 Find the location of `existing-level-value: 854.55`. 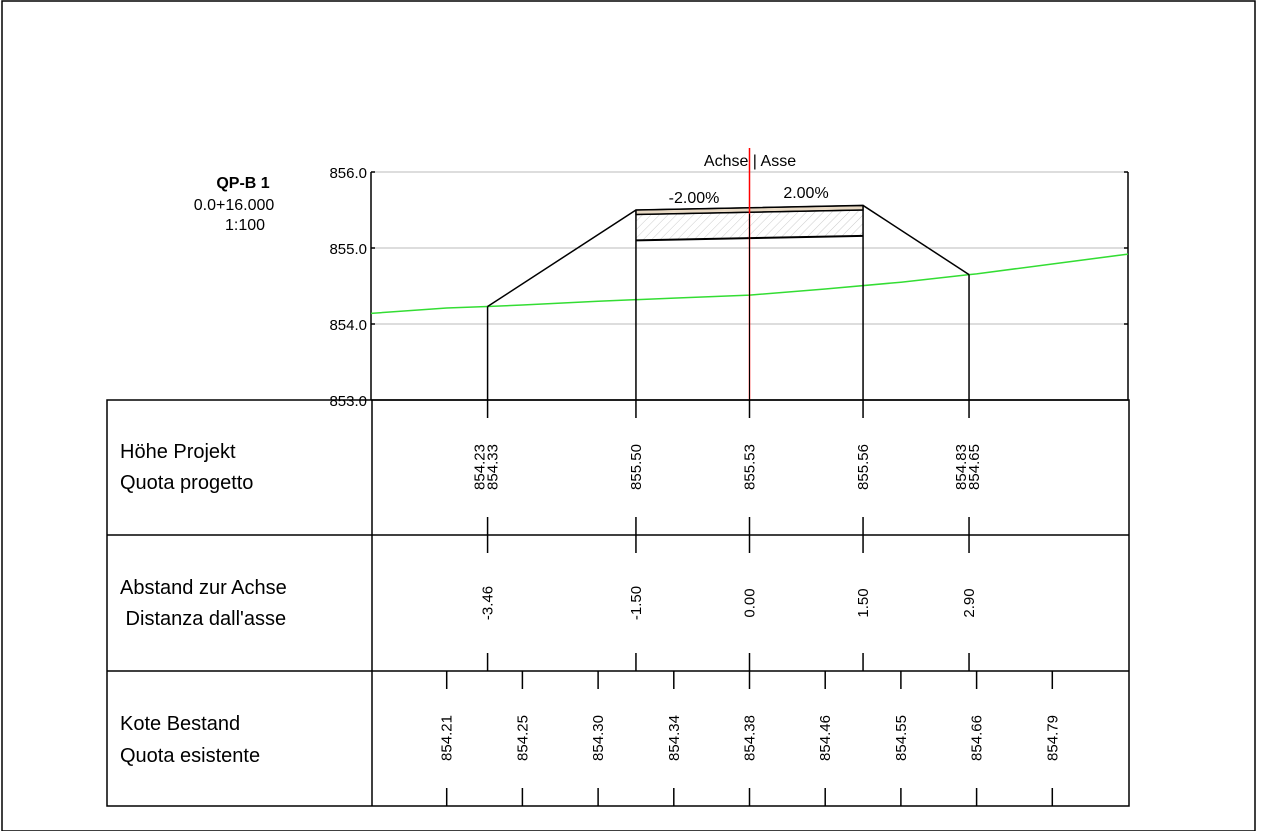

existing-level-value: 854.55 is located at coordinates (901, 738).